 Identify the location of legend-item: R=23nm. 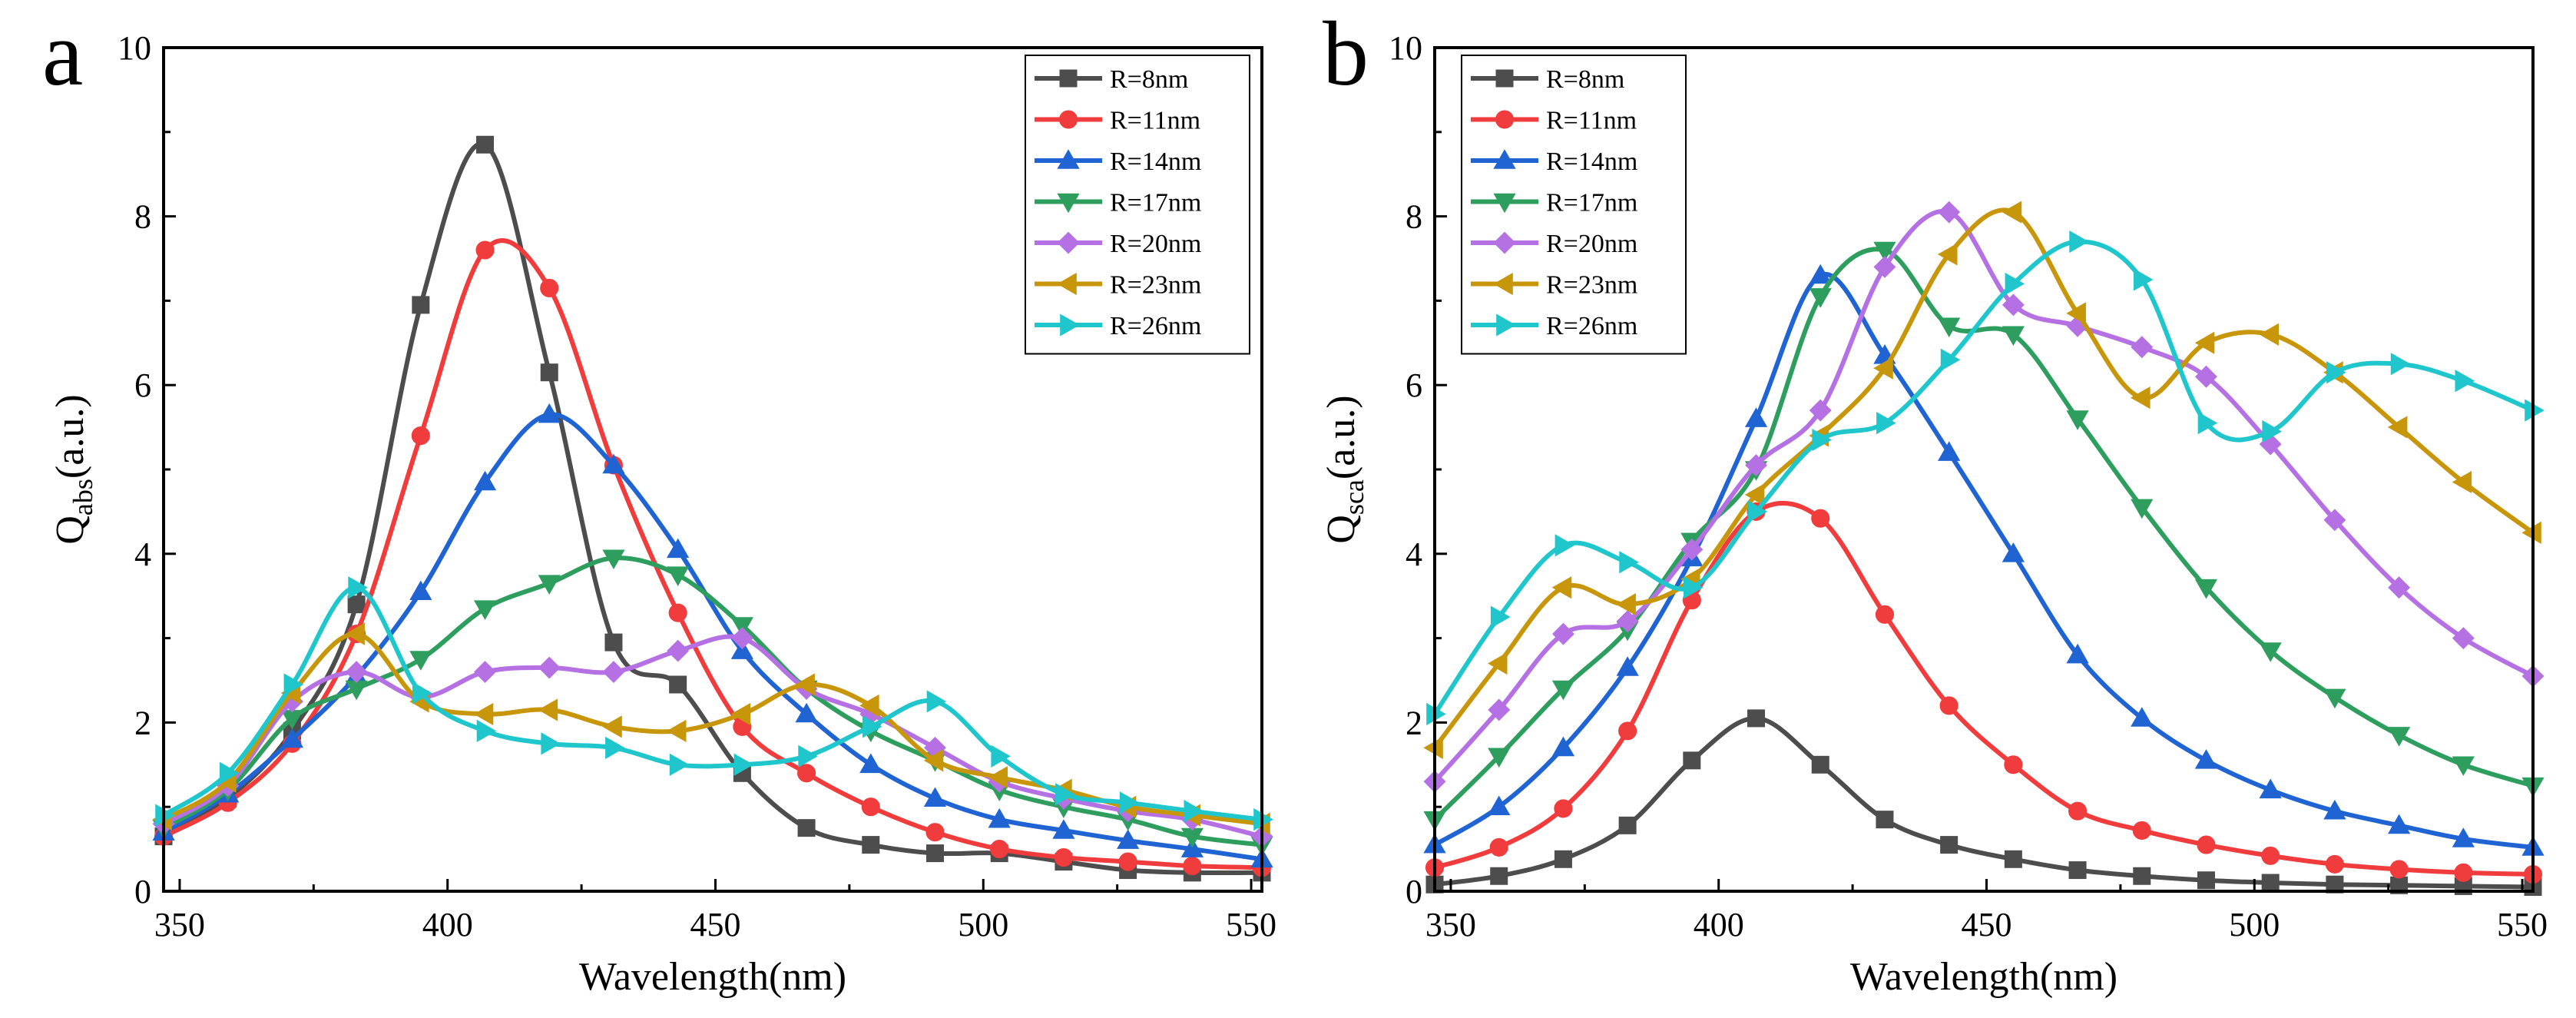
(1554, 285).